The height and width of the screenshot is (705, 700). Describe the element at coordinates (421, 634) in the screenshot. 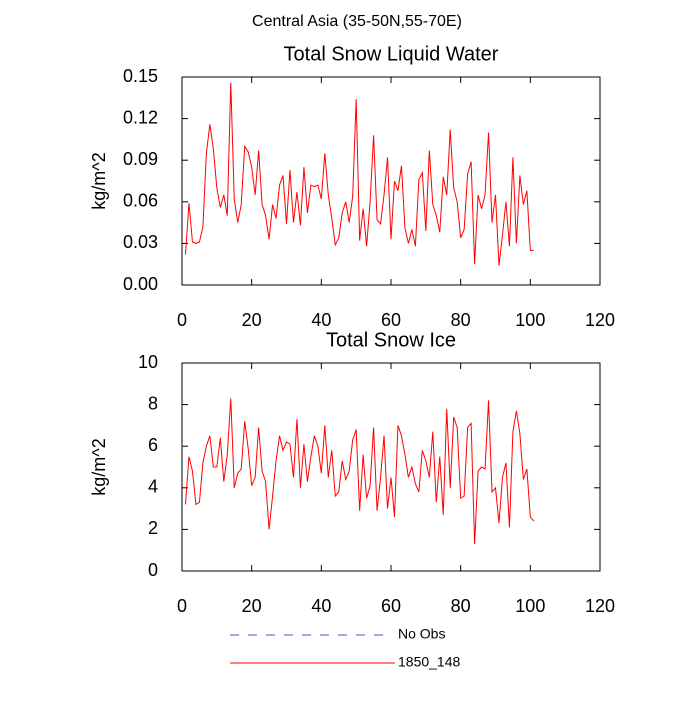

I see `legend-label: No Obs` at that location.